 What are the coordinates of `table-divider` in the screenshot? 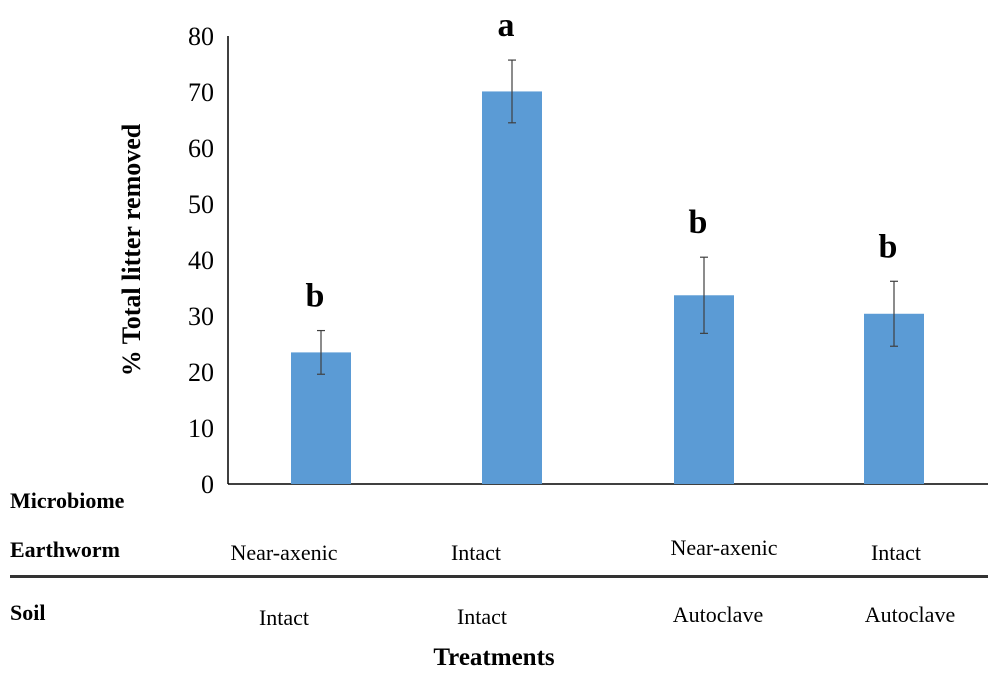 It's located at (499, 576).